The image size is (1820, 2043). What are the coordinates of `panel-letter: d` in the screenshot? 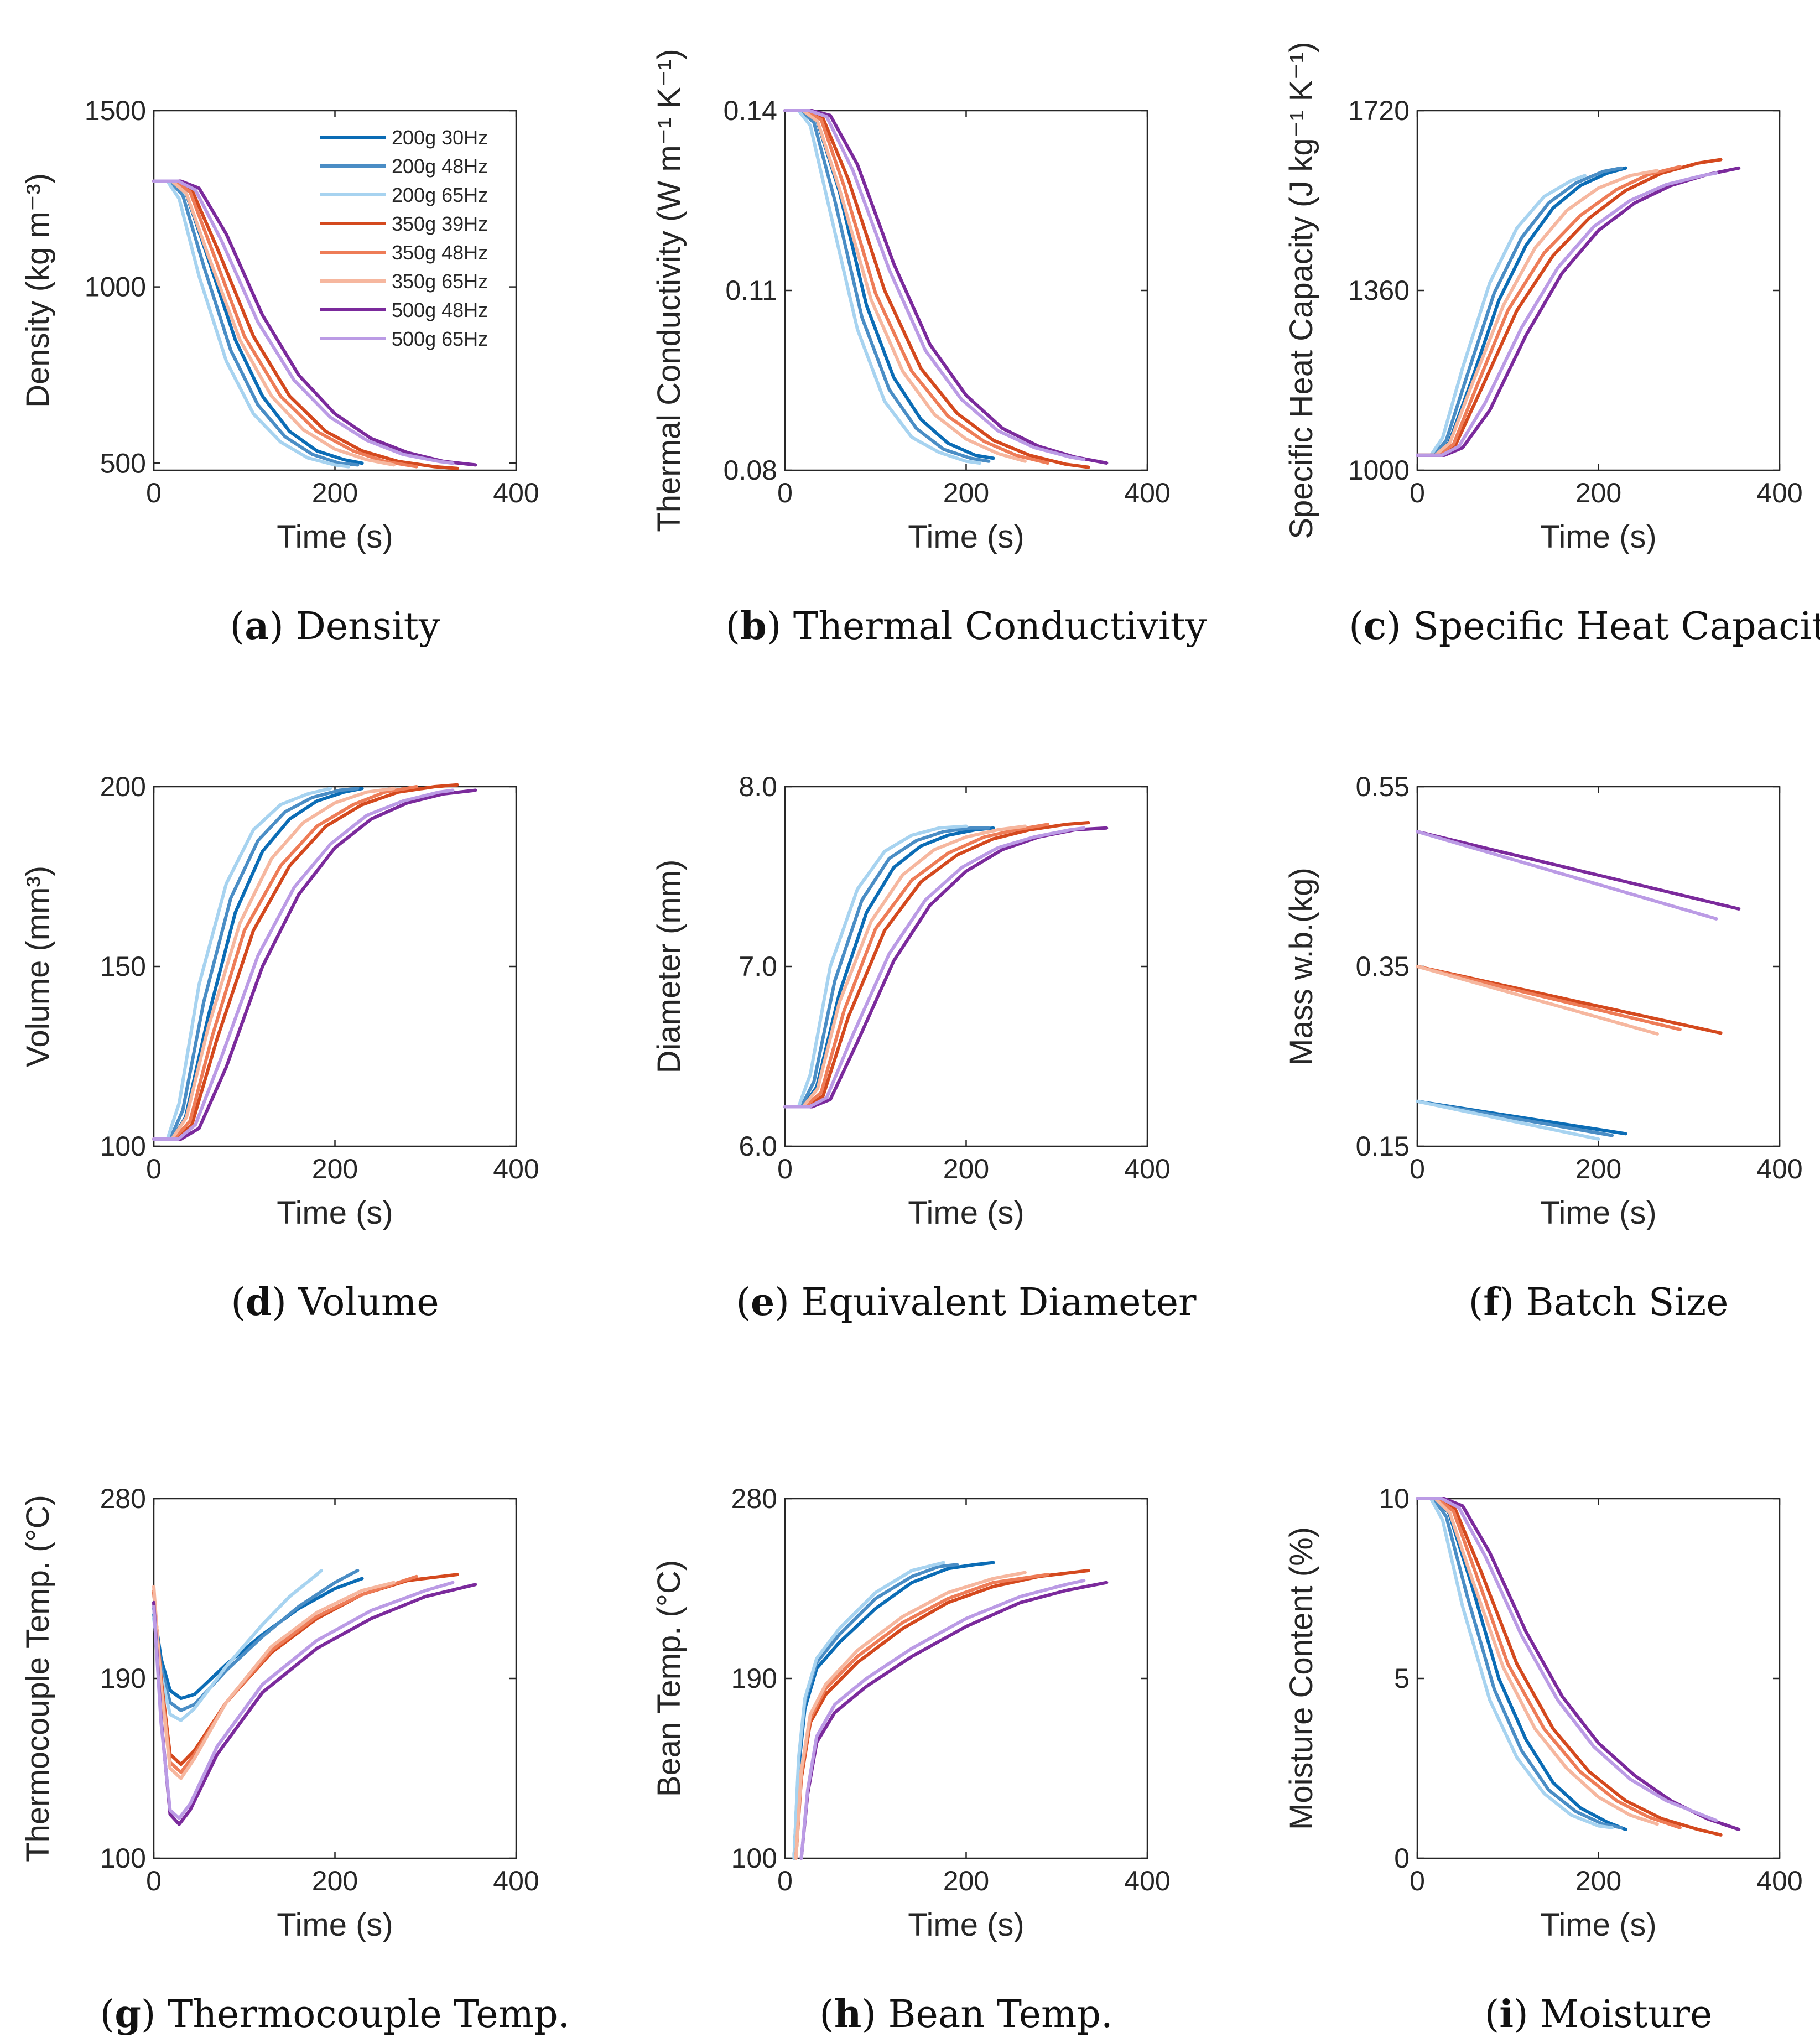 It's located at (259, 1302).